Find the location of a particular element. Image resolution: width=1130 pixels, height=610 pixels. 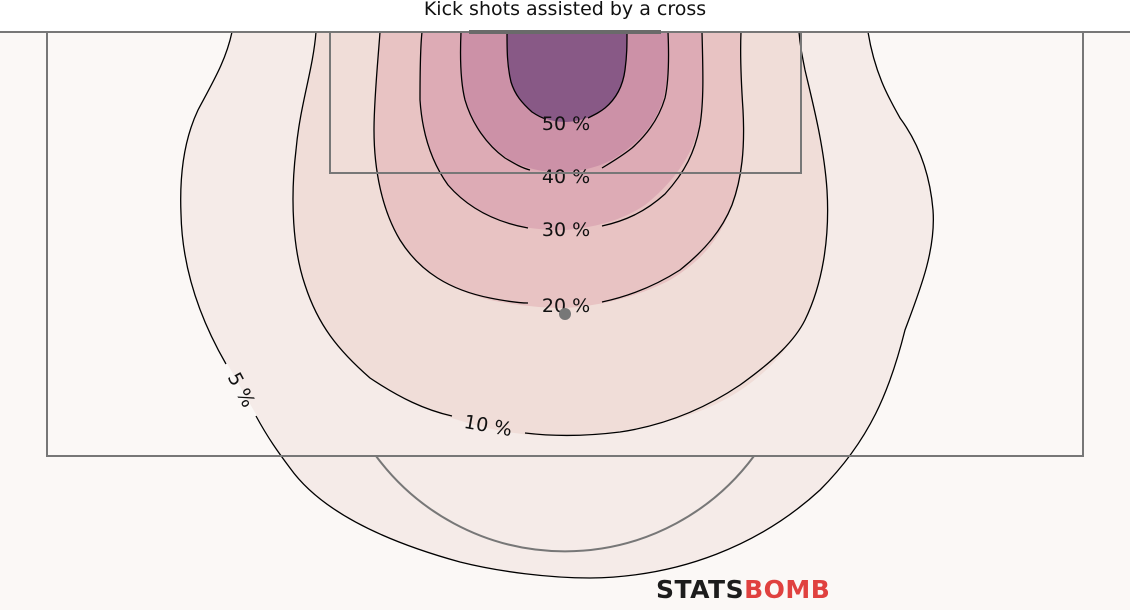

contour-line-20b is located at coordinates (673, 167).